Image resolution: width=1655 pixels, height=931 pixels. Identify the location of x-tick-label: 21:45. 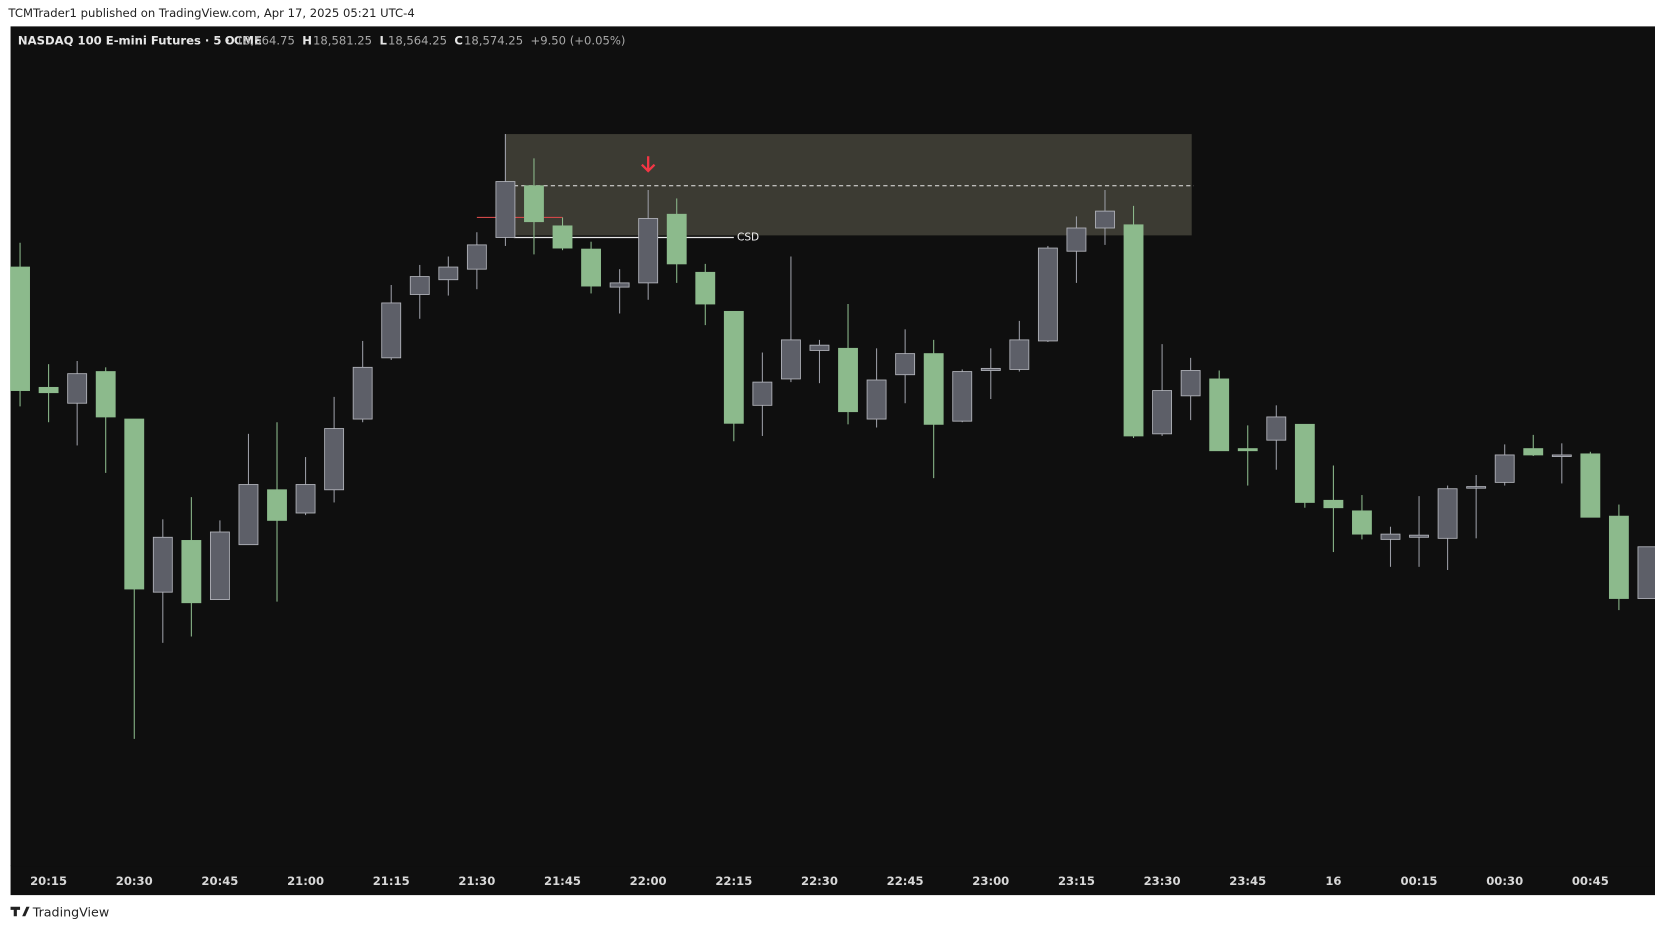
(562, 881).